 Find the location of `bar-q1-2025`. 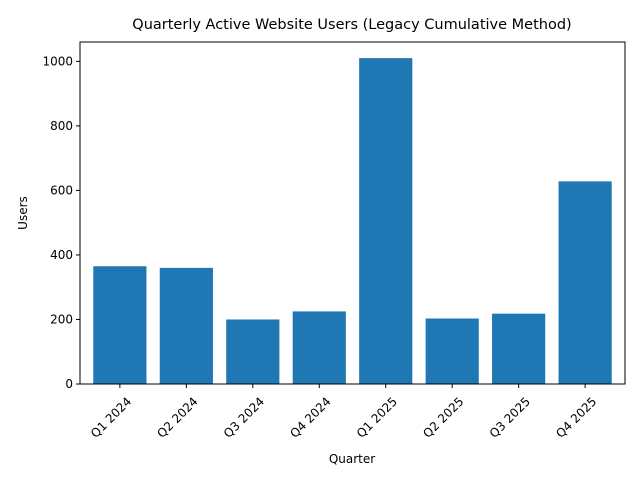

bar-q1-2025 is located at coordinates (386, 221).